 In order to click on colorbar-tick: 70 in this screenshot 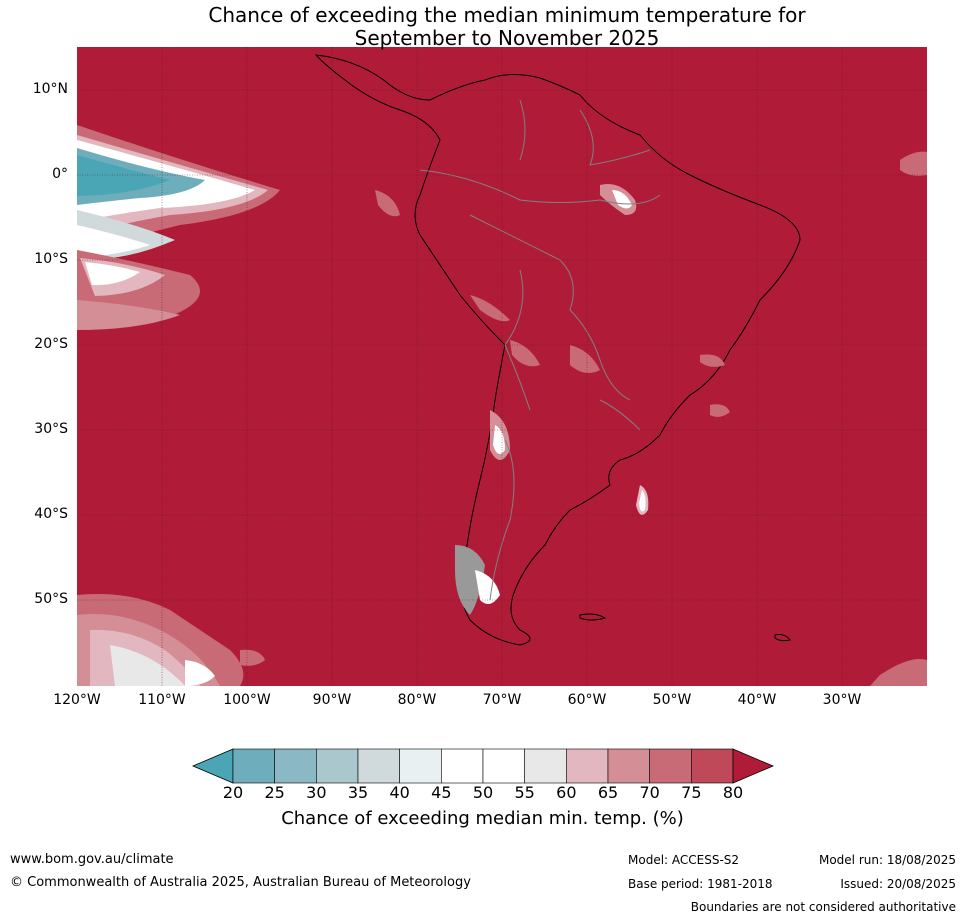, I will do `click(649, 792)`.